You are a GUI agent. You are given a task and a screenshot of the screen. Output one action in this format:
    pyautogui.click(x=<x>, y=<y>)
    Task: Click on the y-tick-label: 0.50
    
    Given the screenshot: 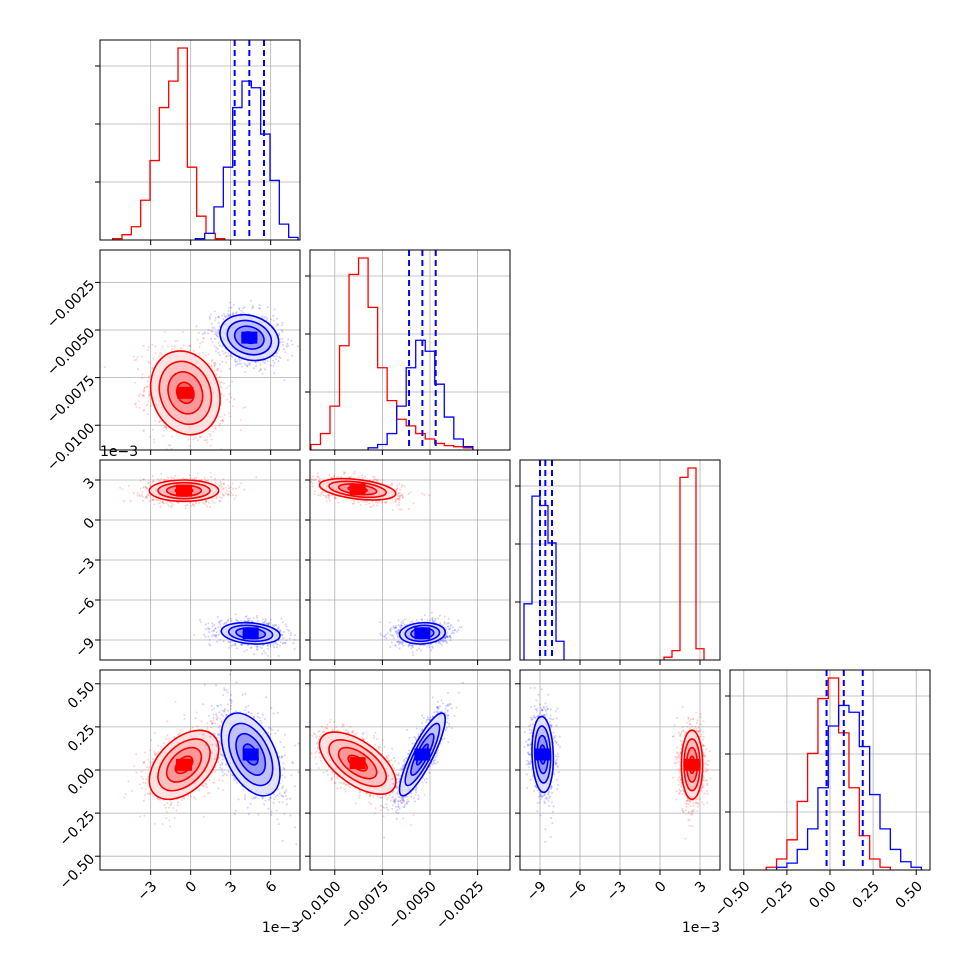 What is the action you would take?
    pyautogui.click(x=81, y=695)
    